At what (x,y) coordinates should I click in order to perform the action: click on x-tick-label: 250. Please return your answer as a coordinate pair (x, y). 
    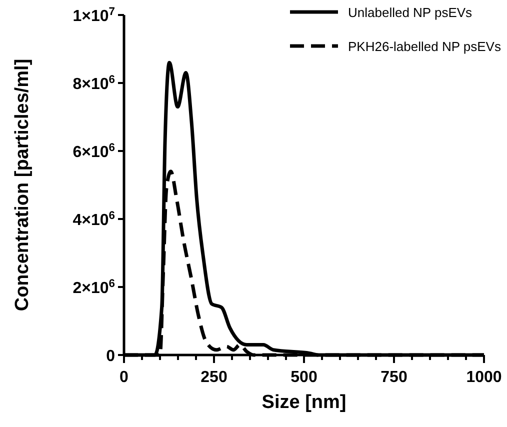
    Looking at the image, I should click on (214, 377).